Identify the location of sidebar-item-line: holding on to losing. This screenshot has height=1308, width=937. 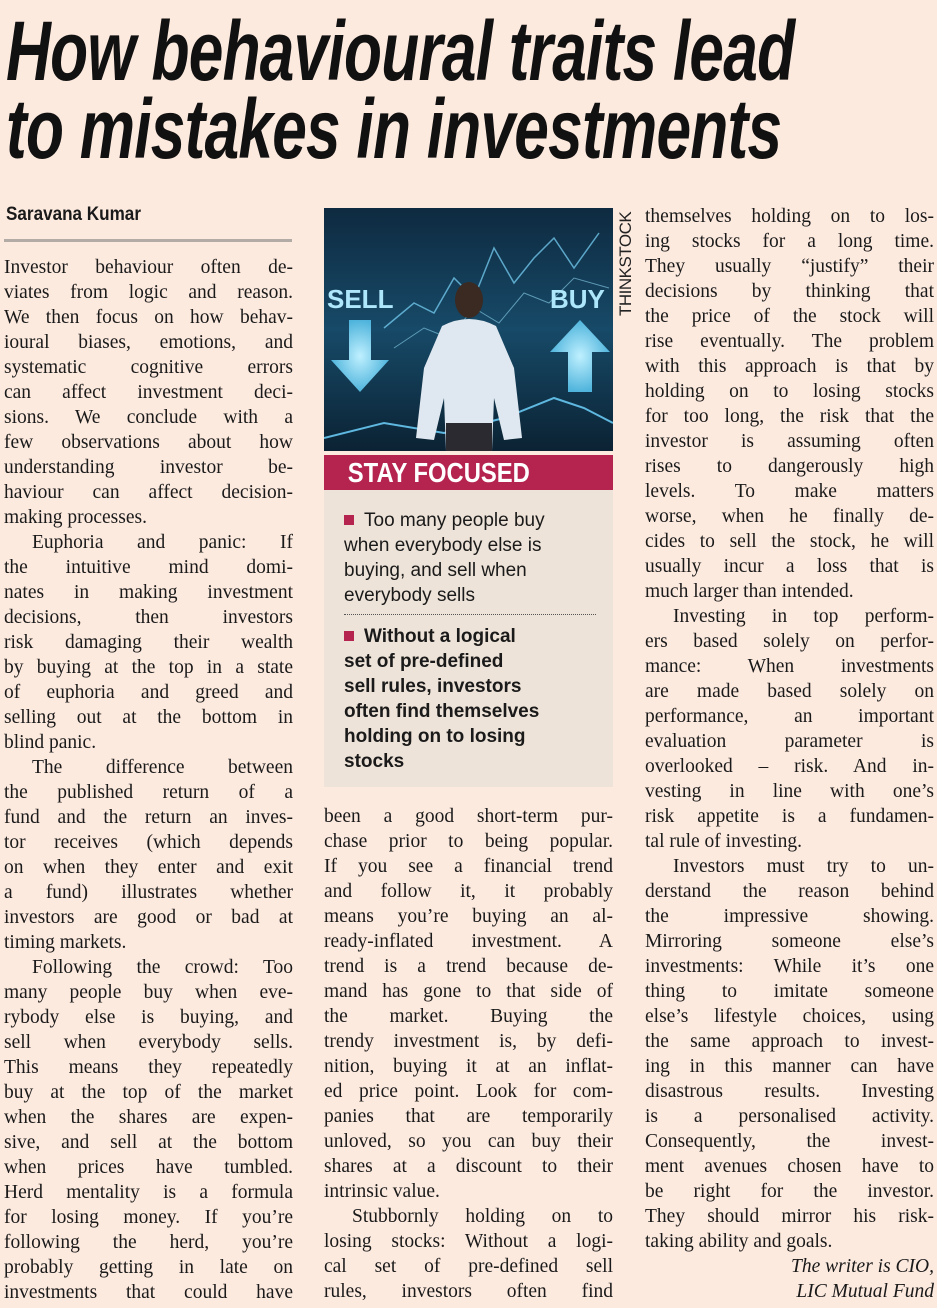
(435, 736).